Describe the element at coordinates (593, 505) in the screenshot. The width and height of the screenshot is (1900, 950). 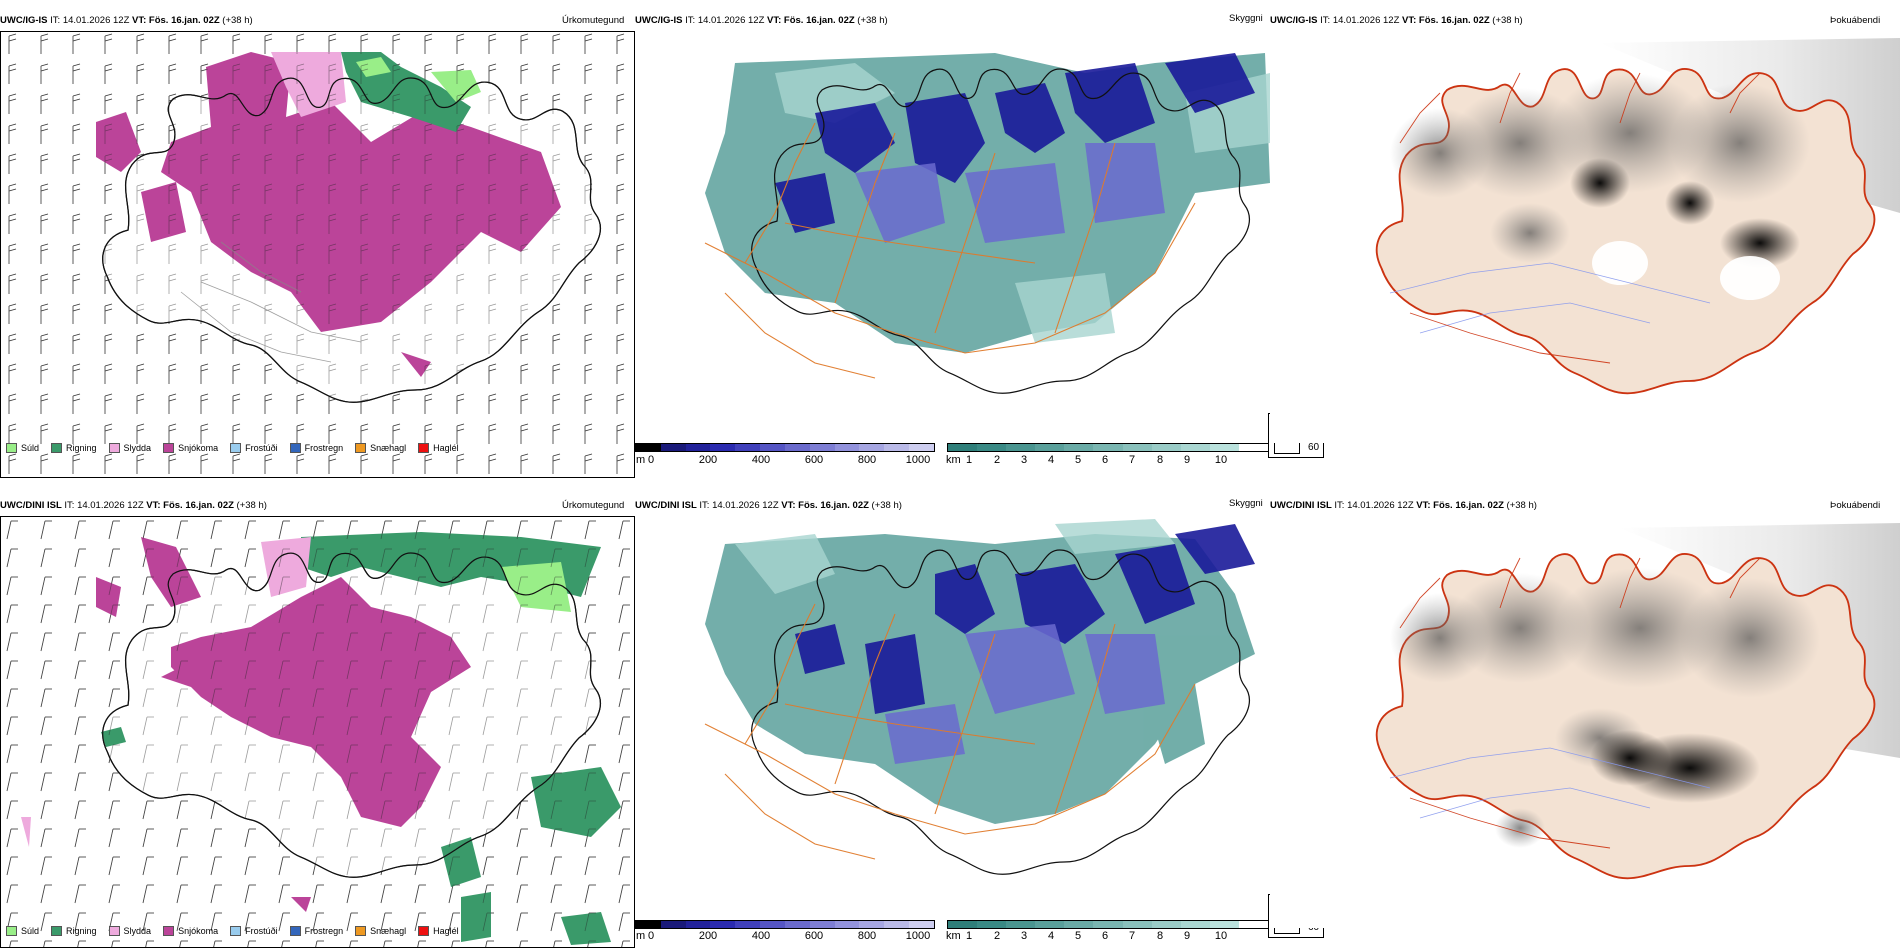
I see `precip-title-row2: Úrkomutegund` at that location.